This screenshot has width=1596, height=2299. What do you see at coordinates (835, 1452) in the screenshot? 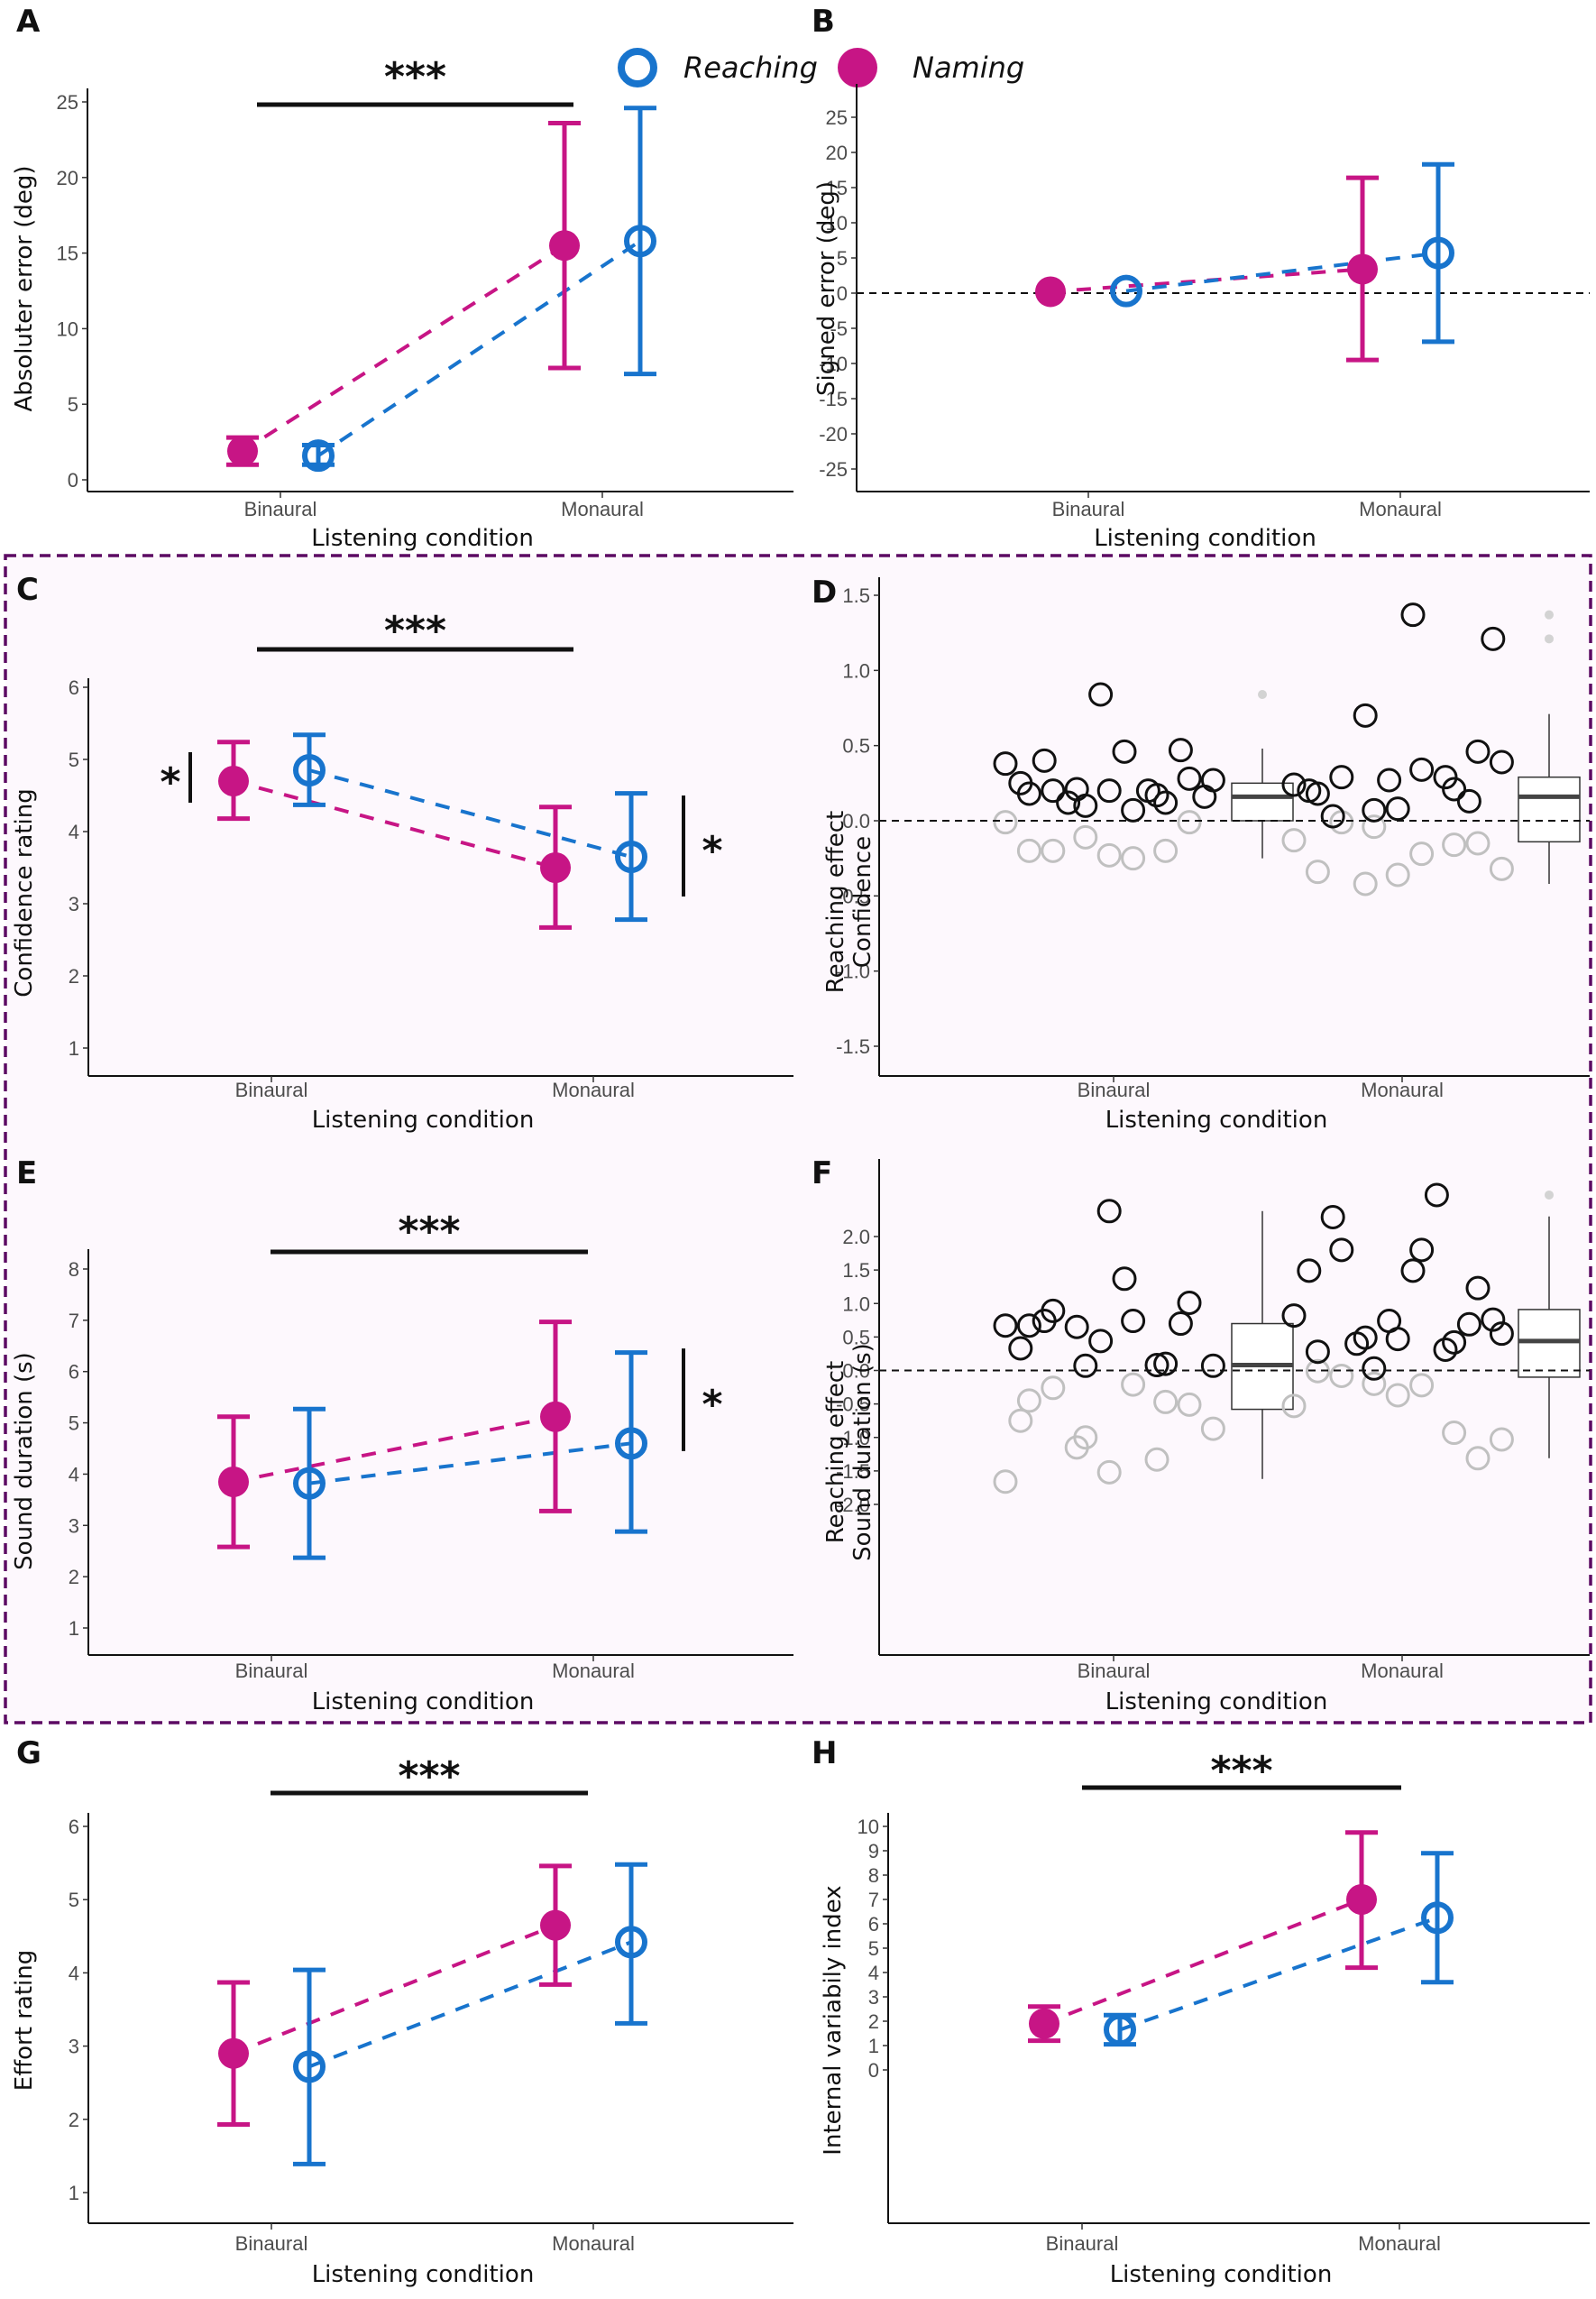
I see `y-axis-title: Reaching effect` at bounding box center [835, 1452].